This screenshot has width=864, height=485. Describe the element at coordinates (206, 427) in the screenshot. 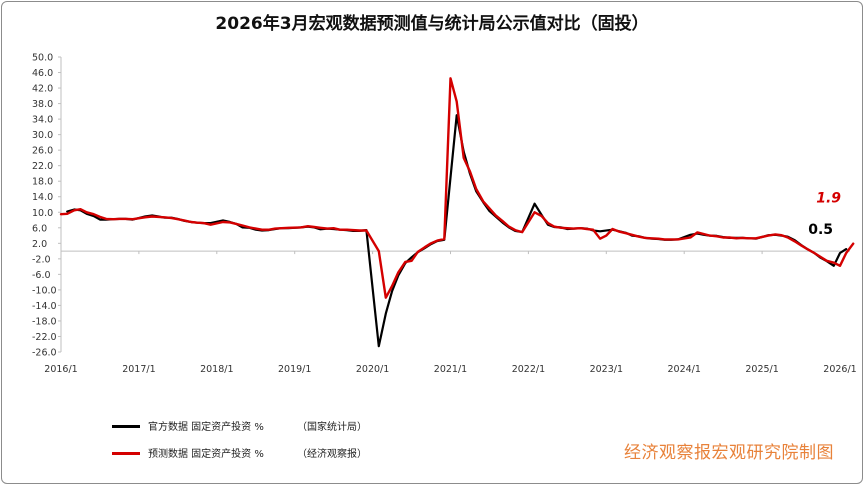

I see `legend-label-official: 官方数据 固定资产投资 %` at that location.